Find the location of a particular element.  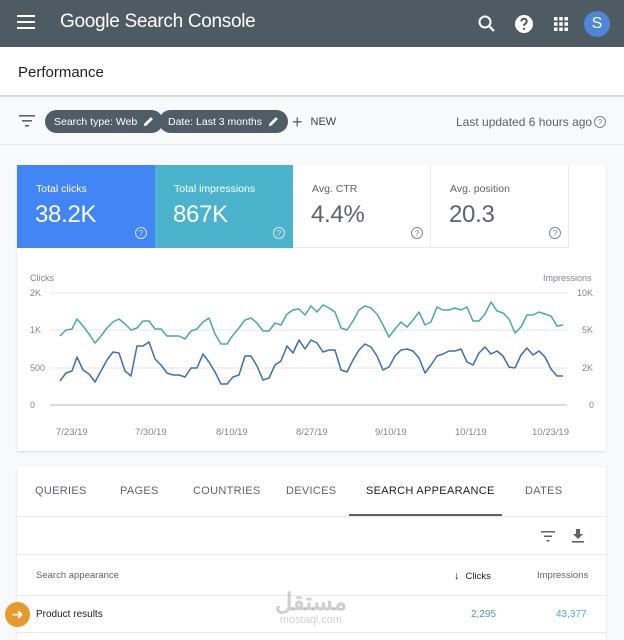

account-avatar: S is located at coordinates (597, 24).